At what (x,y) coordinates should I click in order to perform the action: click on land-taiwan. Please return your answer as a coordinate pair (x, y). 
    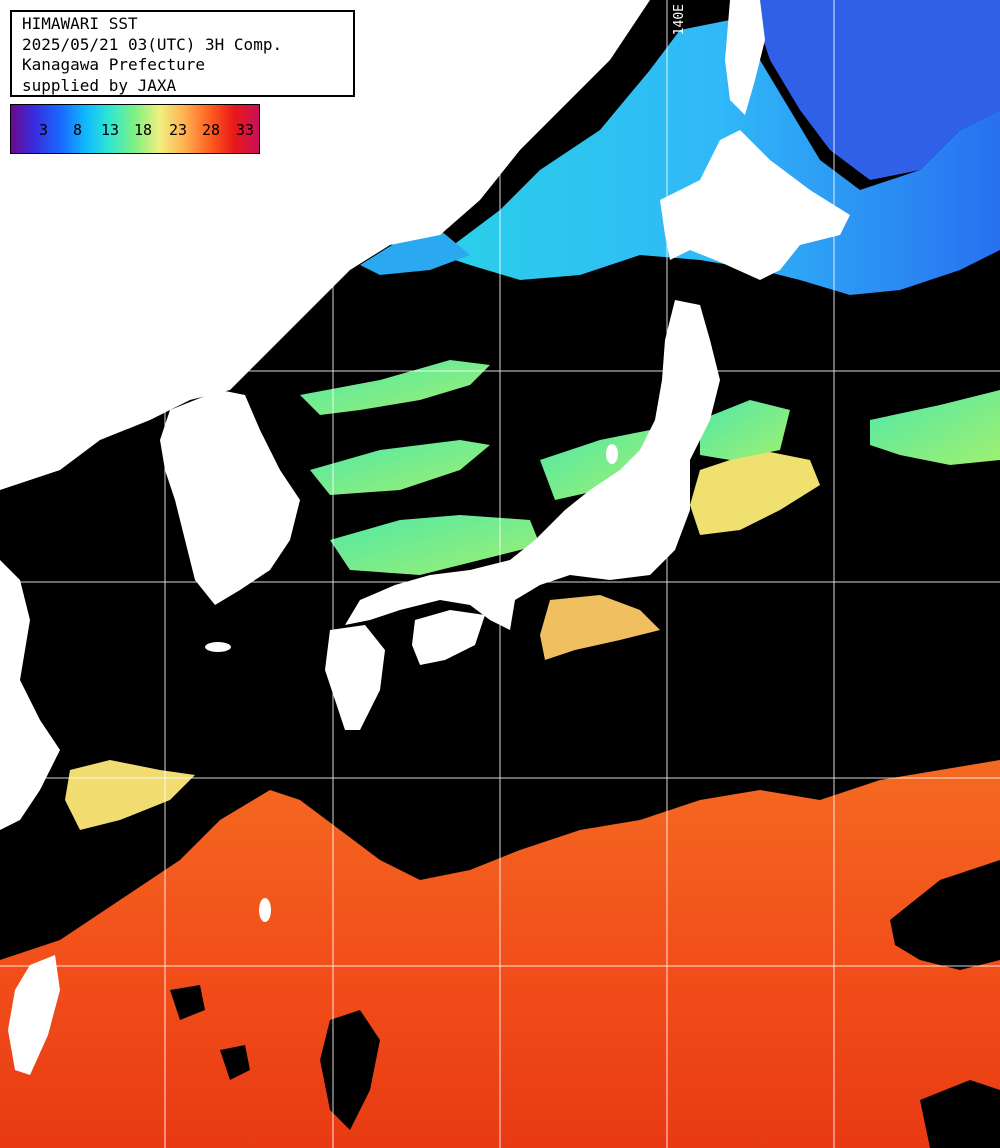
    Looking at the image, I should click on (34, 1015).